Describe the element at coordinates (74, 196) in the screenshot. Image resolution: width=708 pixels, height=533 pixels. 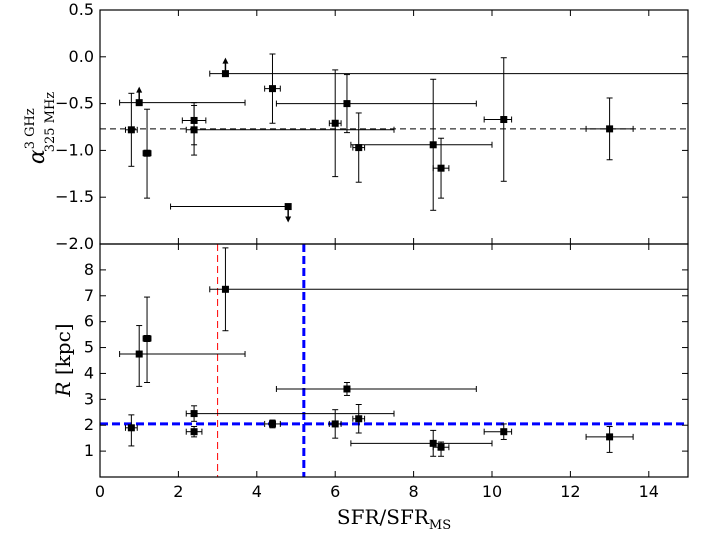
I see `y-tick-label: −1.5` at that location.